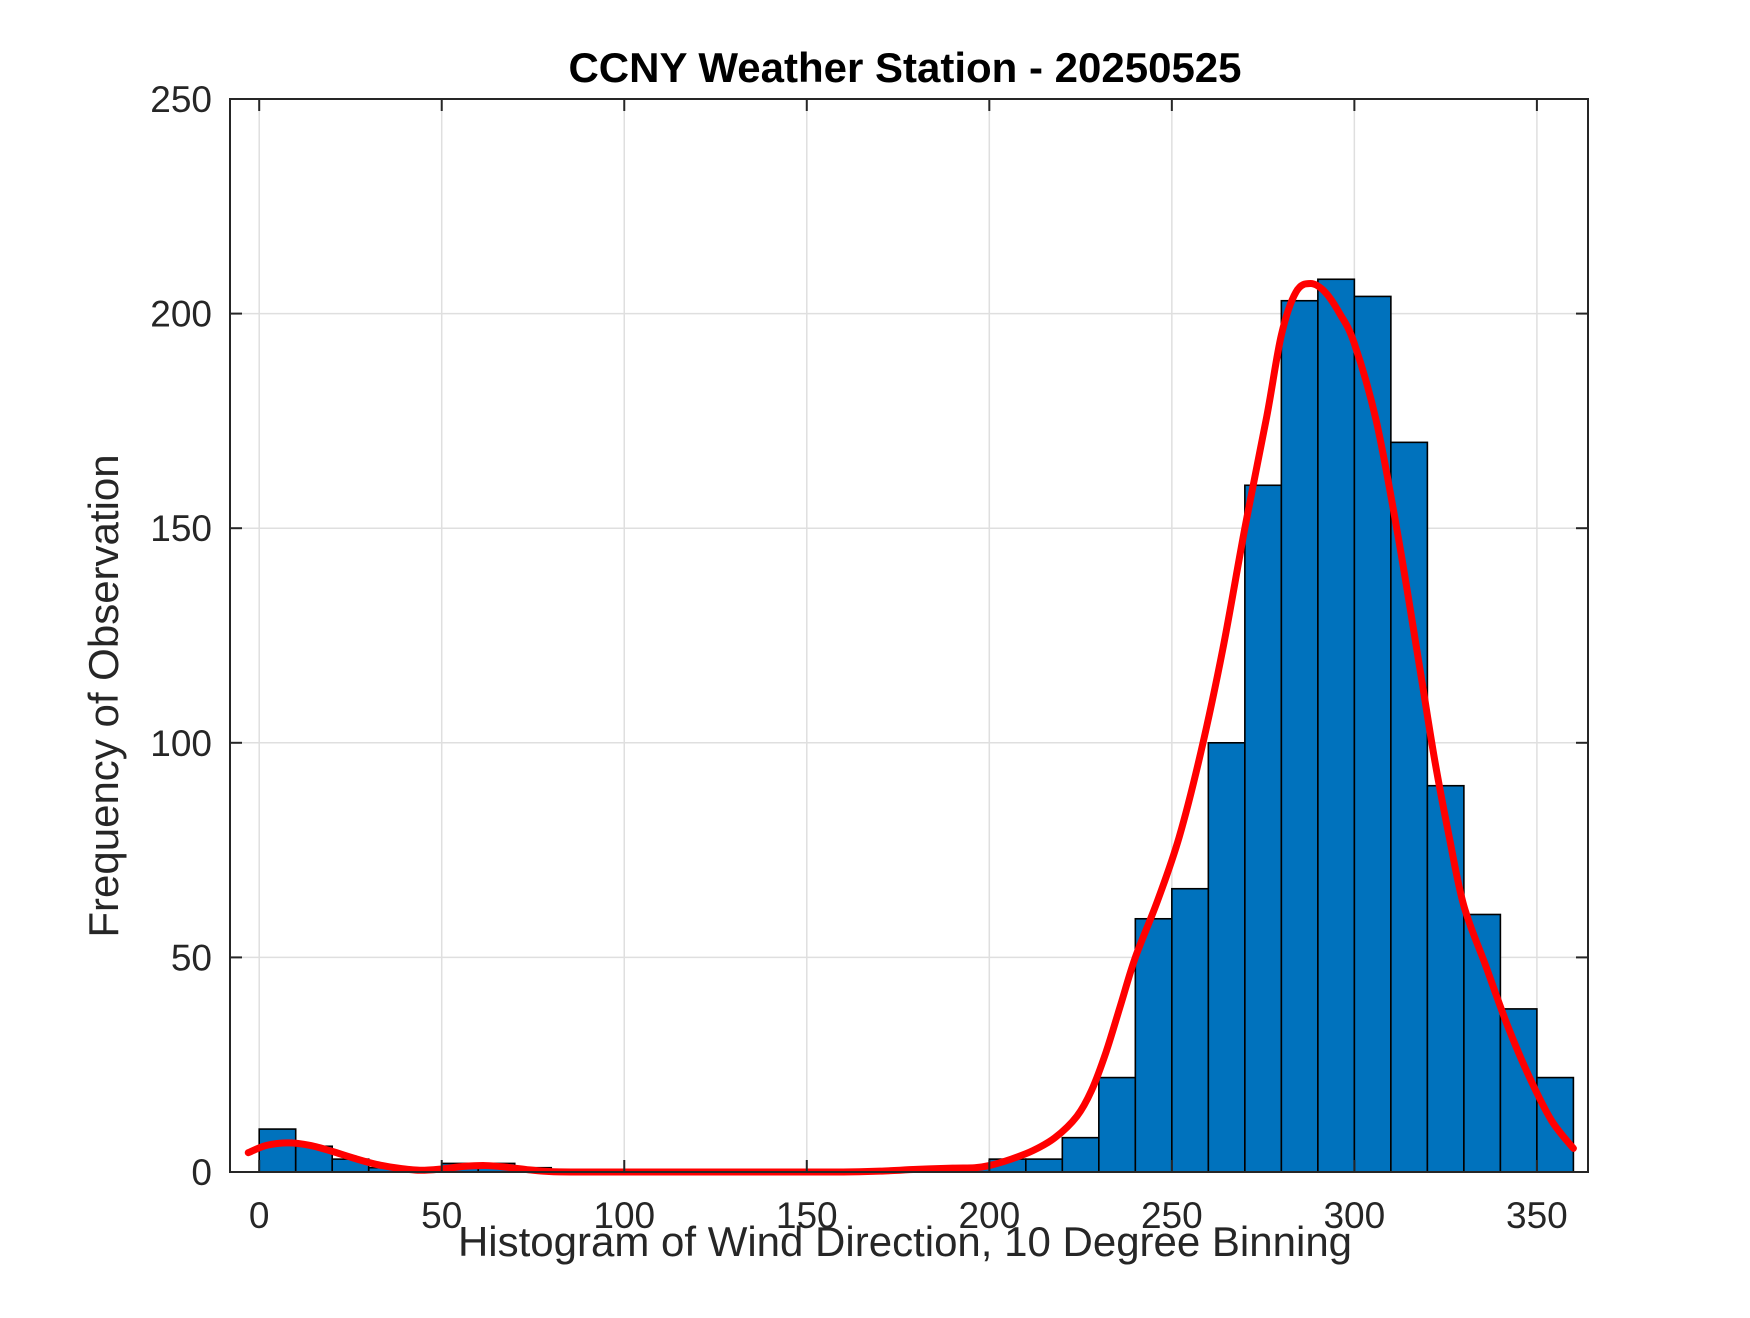  Describe the element at coordinates (1172, 1215) in the screenshot. I see `x-tick-label: 250` at that location.